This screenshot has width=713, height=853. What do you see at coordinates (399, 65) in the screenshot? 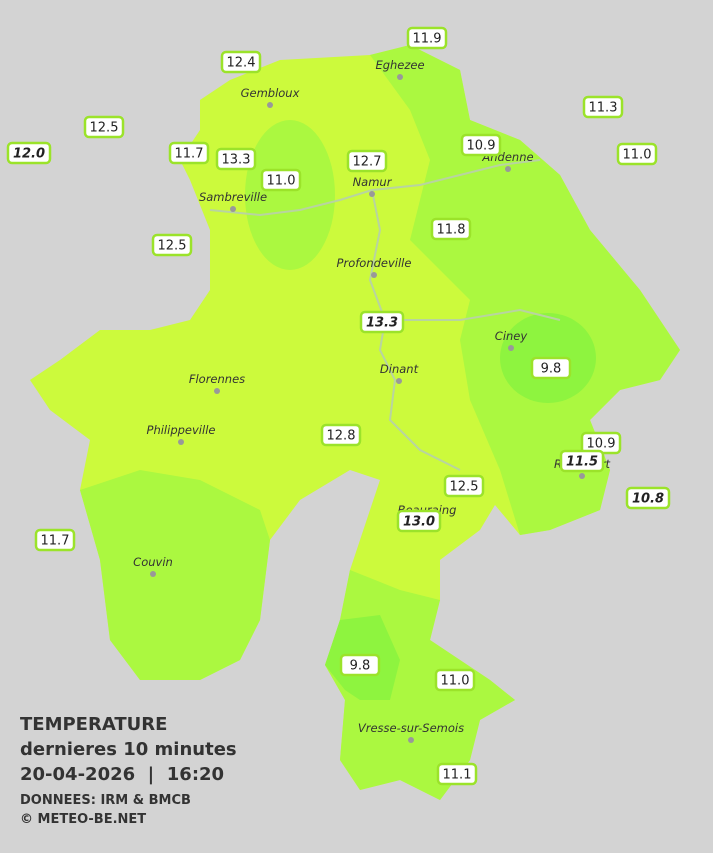
I see `city-label: Eghezee` at bounding box center [399, 65].